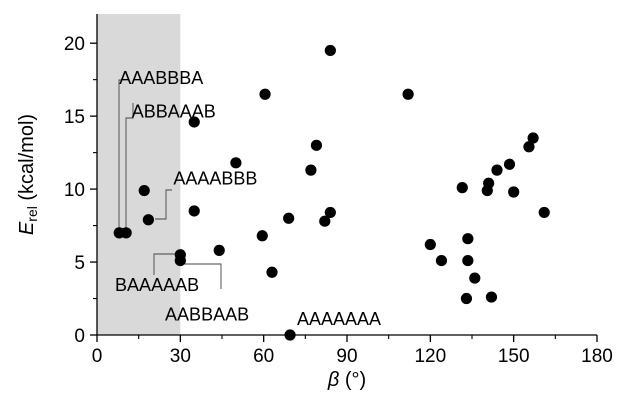 The width and height of the screenshot is (617, 394). Describe the element at coordinates (74, 117) in the screenshot. I see `y-tick-label: 15` at that location.